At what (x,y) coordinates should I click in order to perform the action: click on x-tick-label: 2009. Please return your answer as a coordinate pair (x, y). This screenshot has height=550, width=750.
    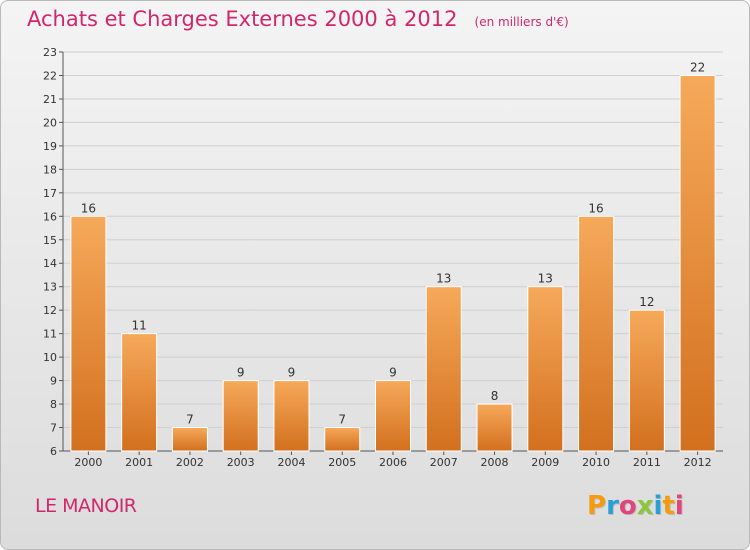
    Looking at the image, I should click on (545, 462).